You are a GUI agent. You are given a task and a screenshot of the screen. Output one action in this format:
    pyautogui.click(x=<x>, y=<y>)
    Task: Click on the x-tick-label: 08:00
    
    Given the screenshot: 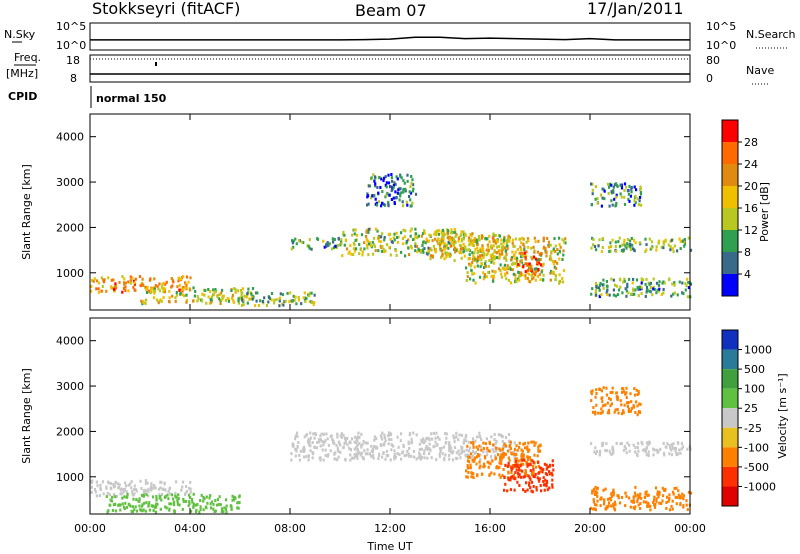 What is the action you would take?
    pyautogui.click(x=290, y=528)
    